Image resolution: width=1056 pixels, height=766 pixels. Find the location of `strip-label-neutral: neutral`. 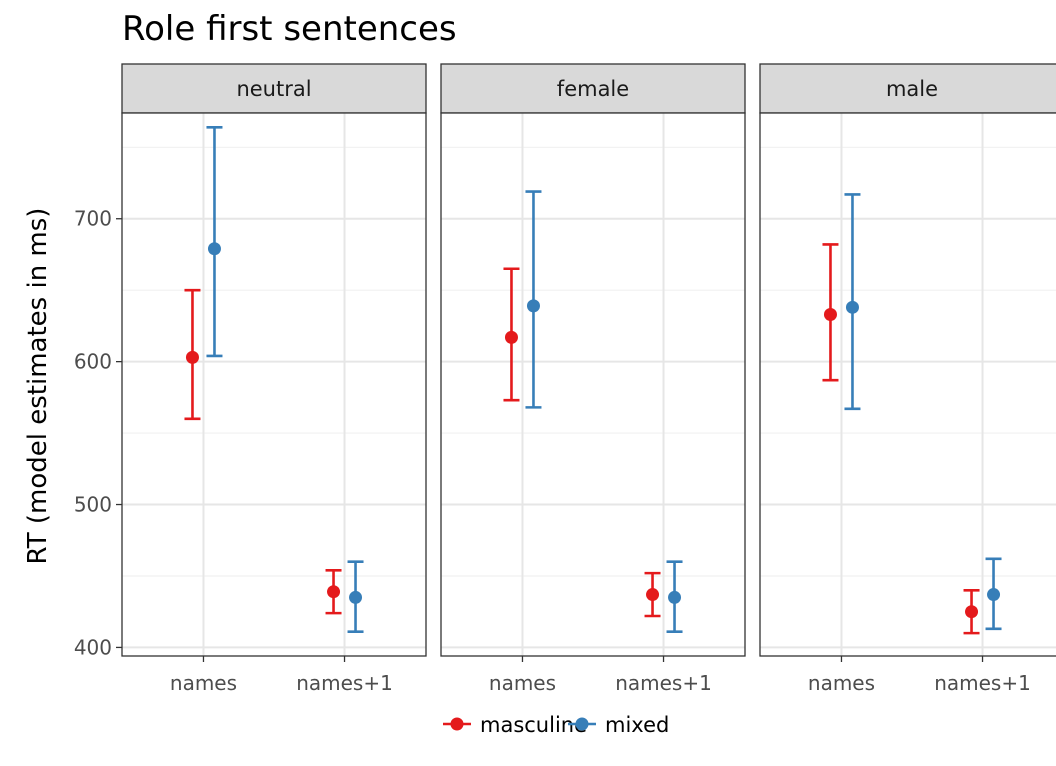

strip-label-neutral: neutral is located at coordinates (273, 89).